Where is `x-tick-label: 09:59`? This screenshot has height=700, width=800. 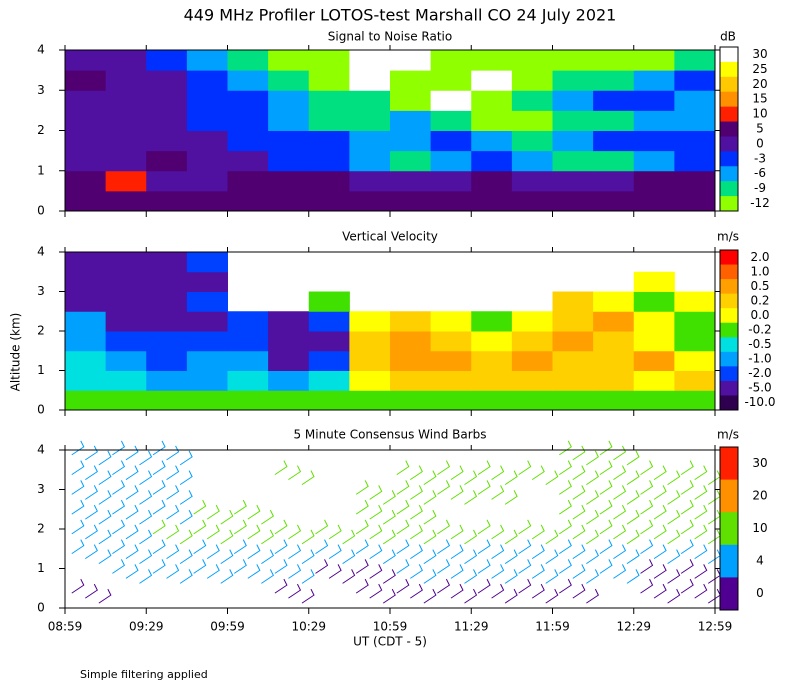 x-tick-label: 09:59 is located at coordinates (227, 627).